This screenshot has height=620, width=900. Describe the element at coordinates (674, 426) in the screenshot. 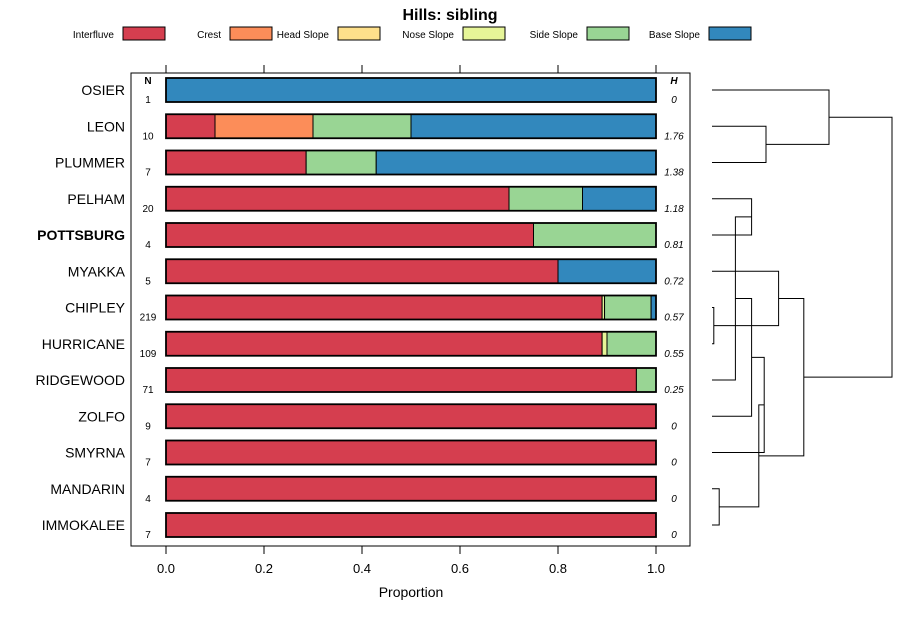

I see `h-value-zolfo: 0` at that location.